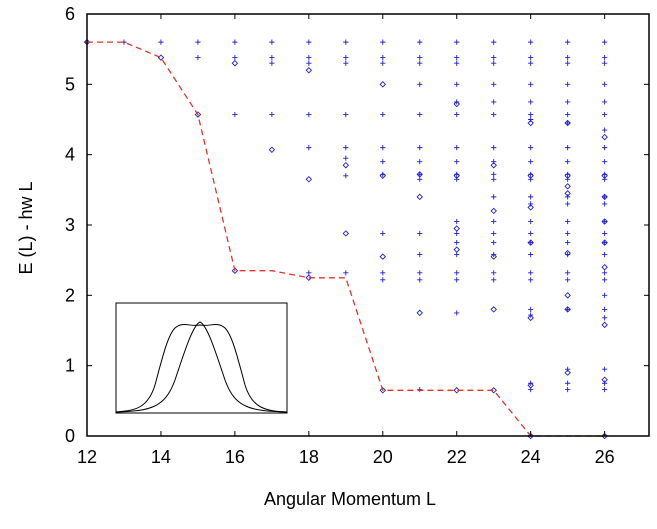 Image resolution: width=657 pixels, height=529 pixels. Describe the element at coordinates (70, 436) in the screenshot. I see `y-tick-label: 0` at that location.